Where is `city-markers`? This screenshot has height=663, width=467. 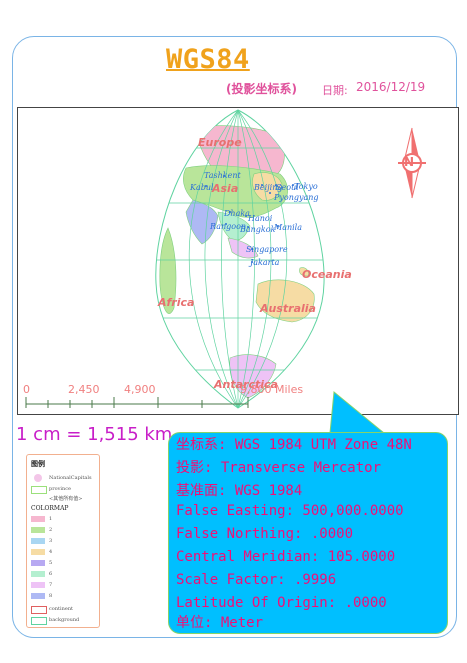
city-markers is located at coordinates (249, 219).